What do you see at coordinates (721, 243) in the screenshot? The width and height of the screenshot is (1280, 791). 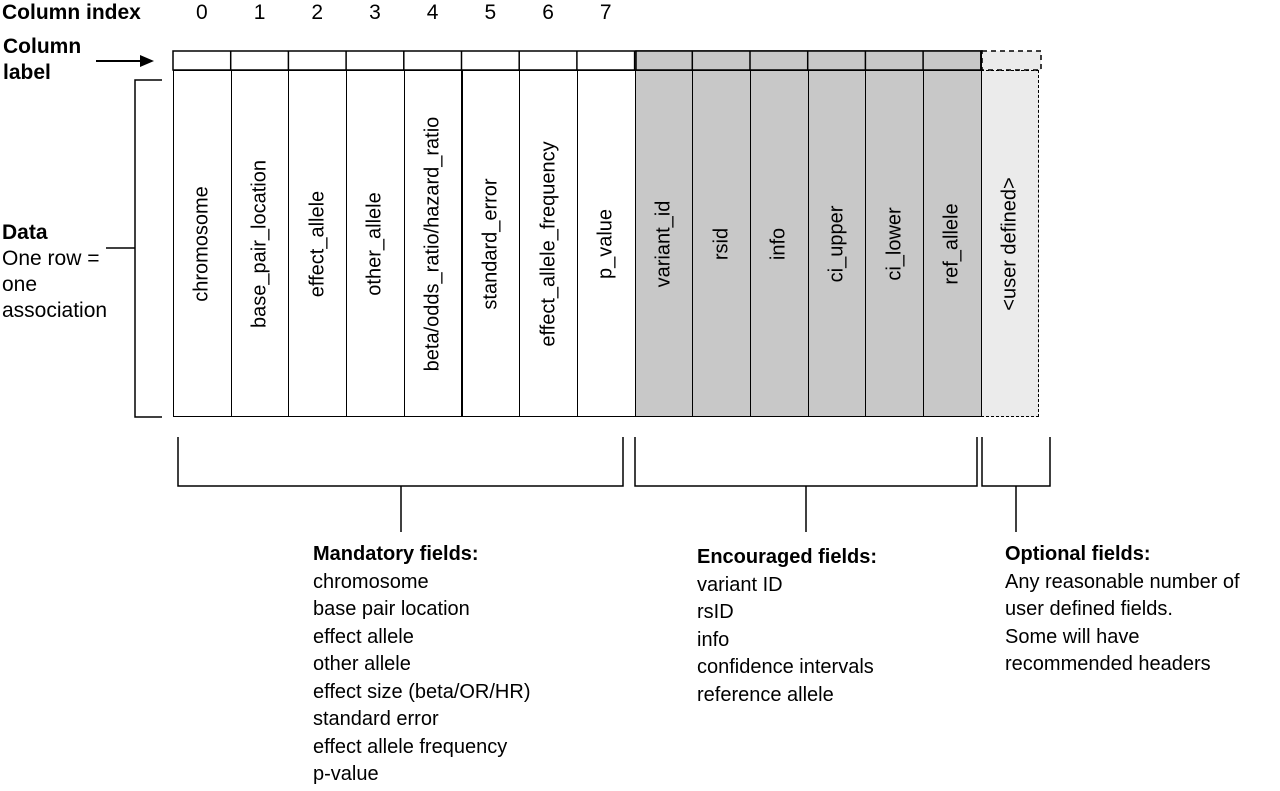 I see `column-encouraged: rsid` at bounding box center [721, 243].